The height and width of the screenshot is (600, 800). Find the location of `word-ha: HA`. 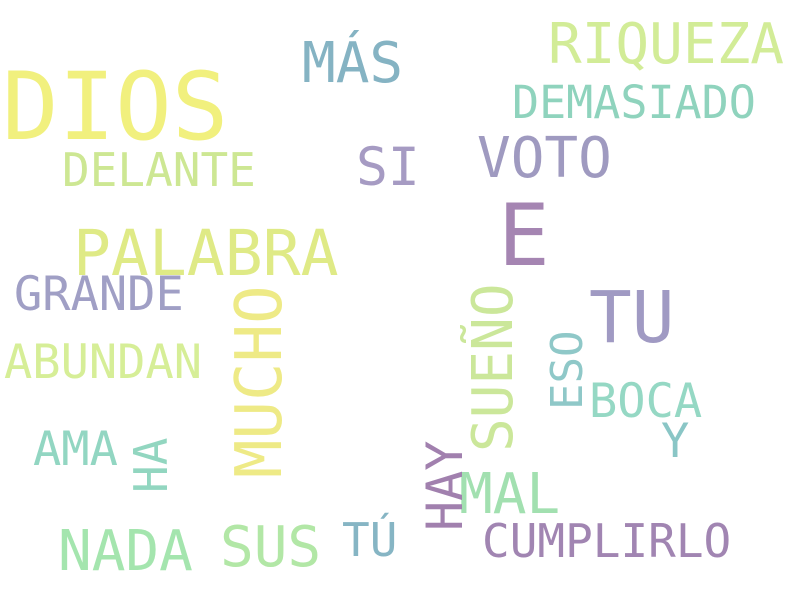

word-ha: HA is located at coordinates (151, 465).